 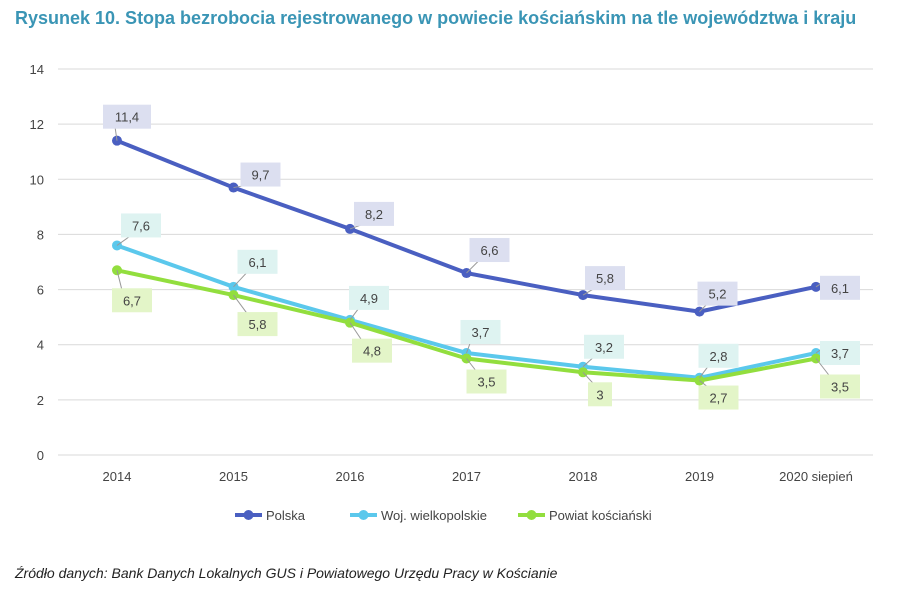 I want to click on data-label: 8,2, so click(x=374, y=214).